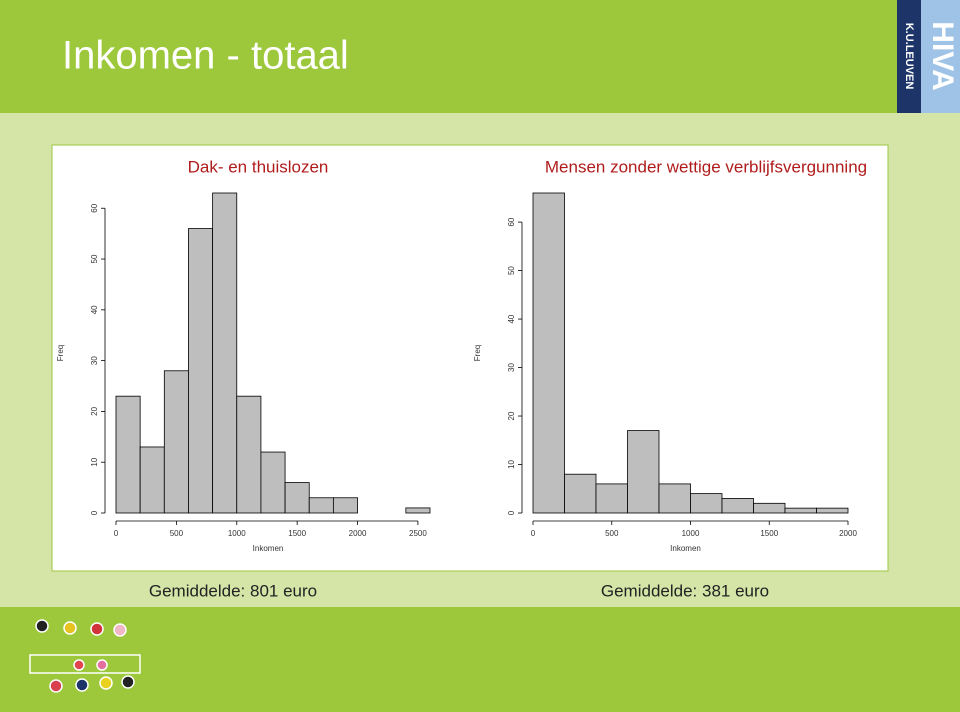 Image resolution: width=960 pixels, height=712 pixels. I want to click on logo-block, so click(940, 56).